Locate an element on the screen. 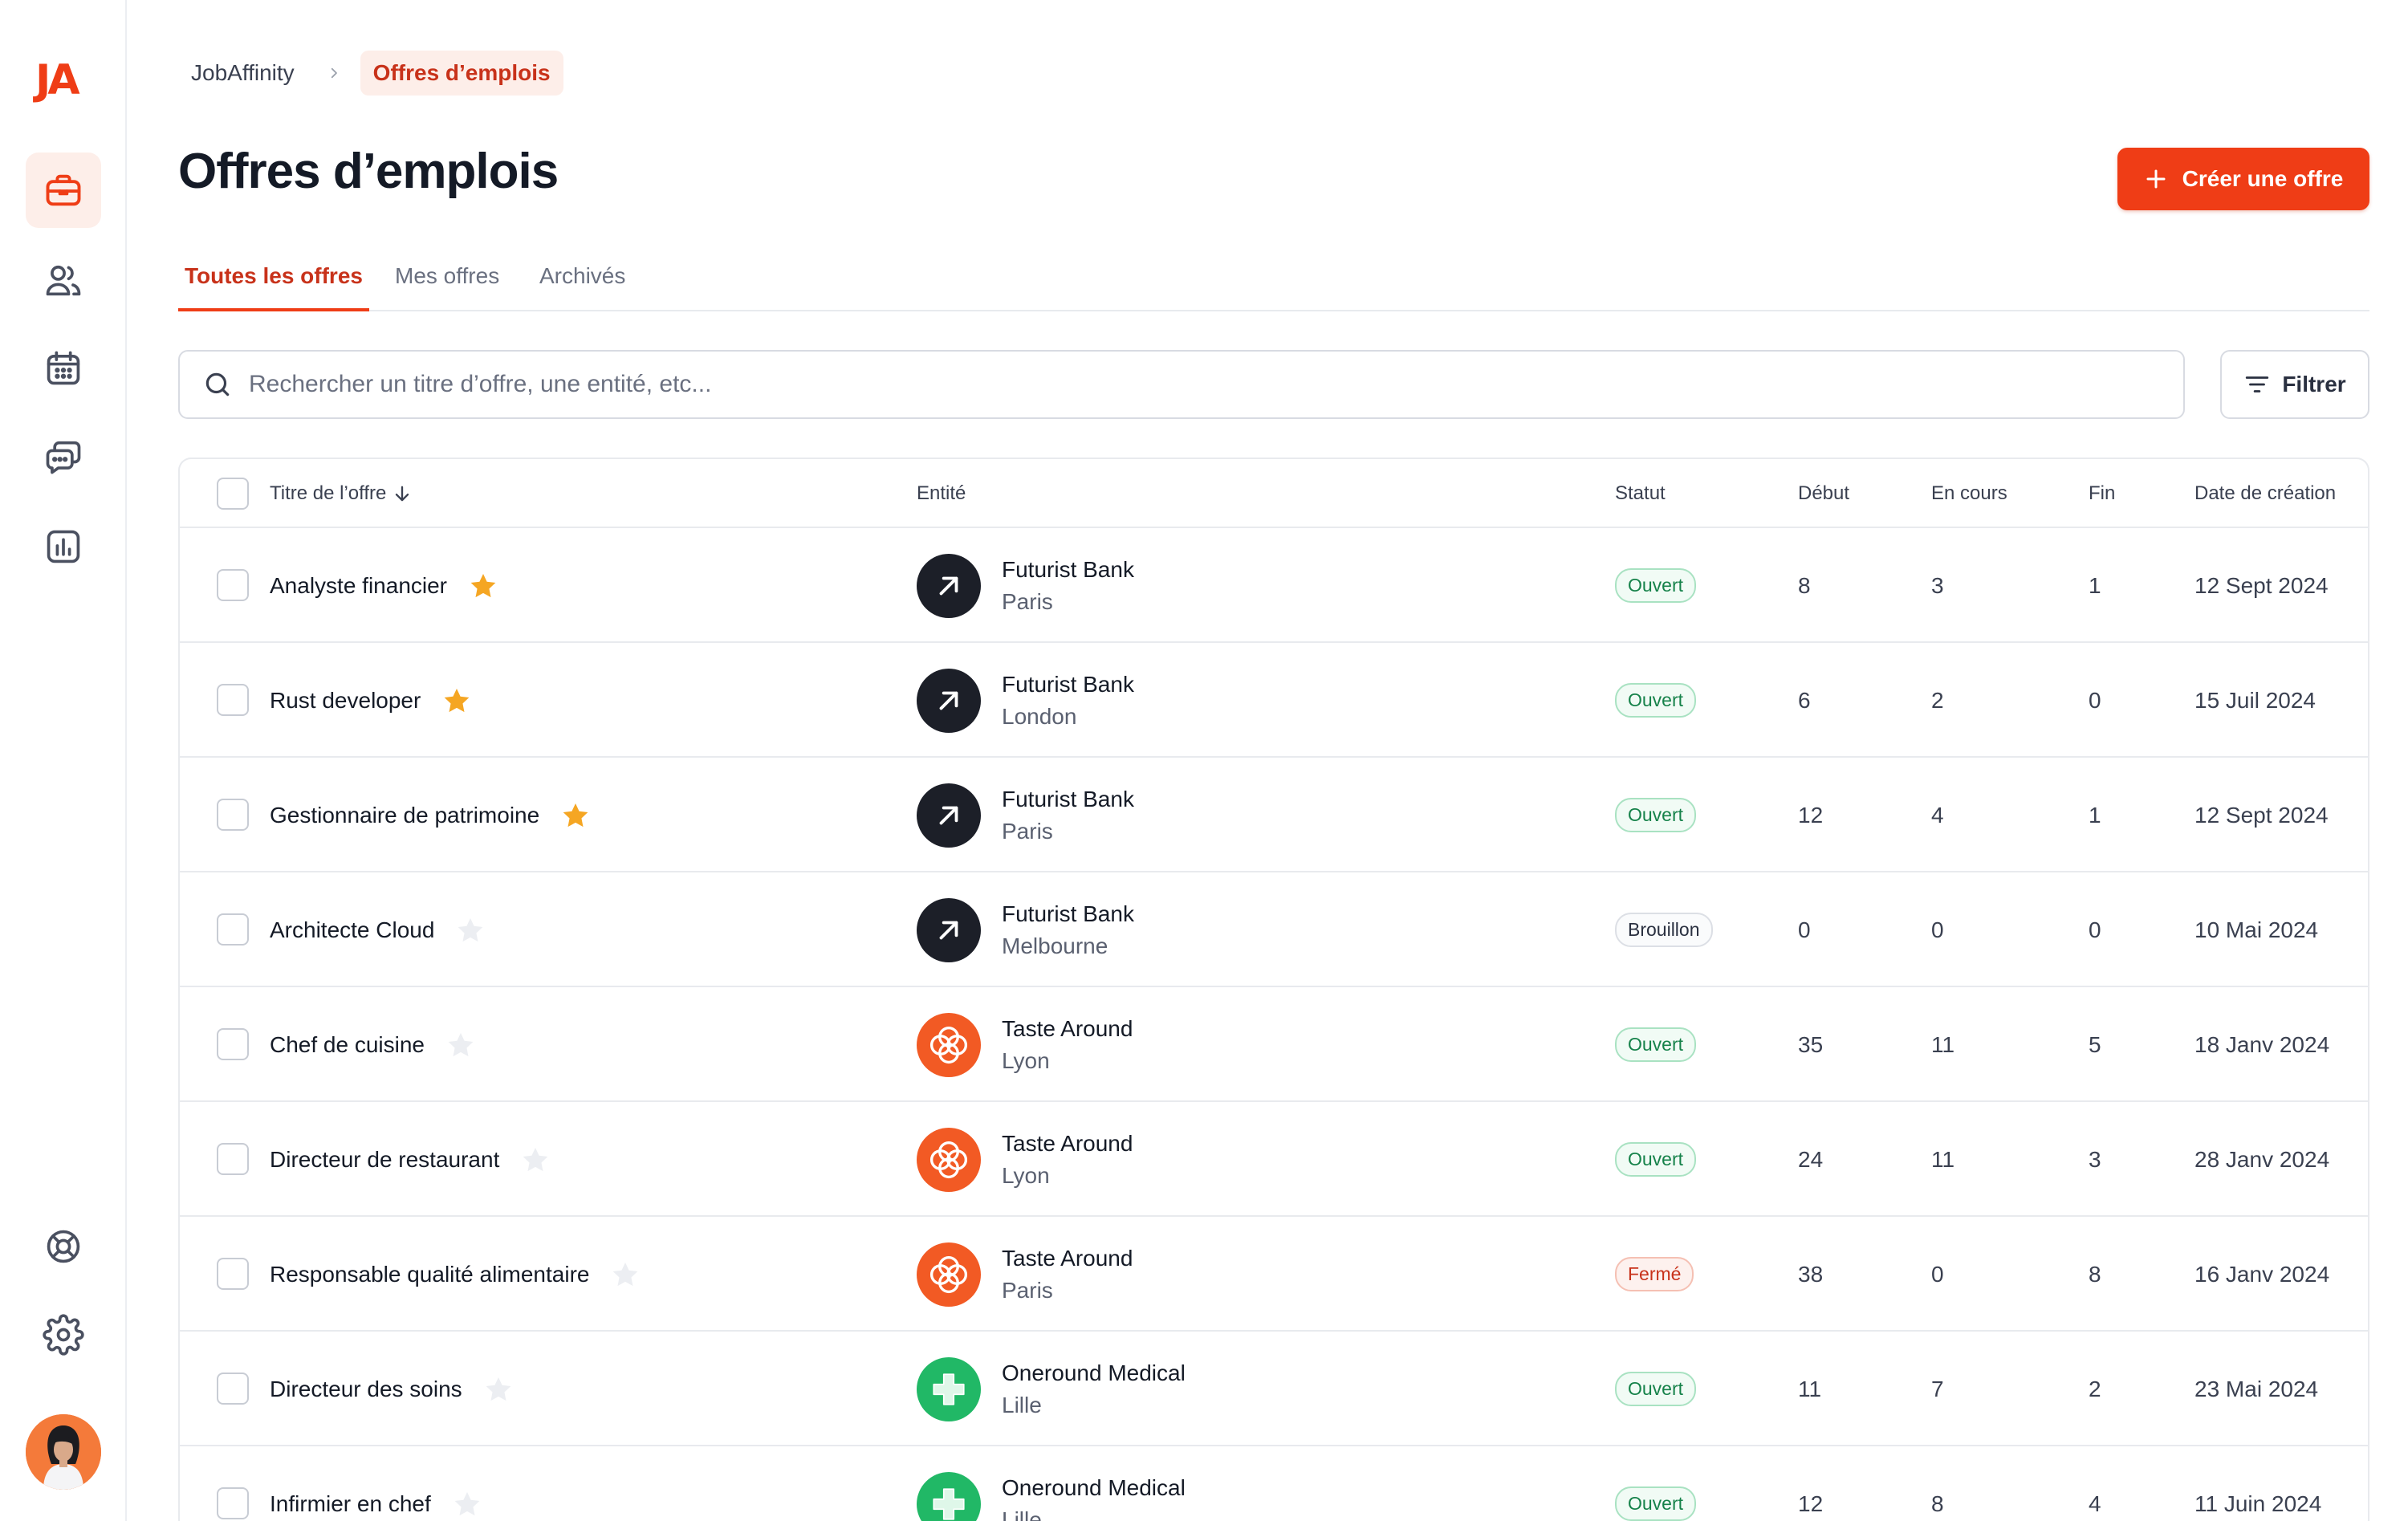 The image size is (2408, 1521). entity-cell: Futurist Bank London is located at coordinates (1025, 700).